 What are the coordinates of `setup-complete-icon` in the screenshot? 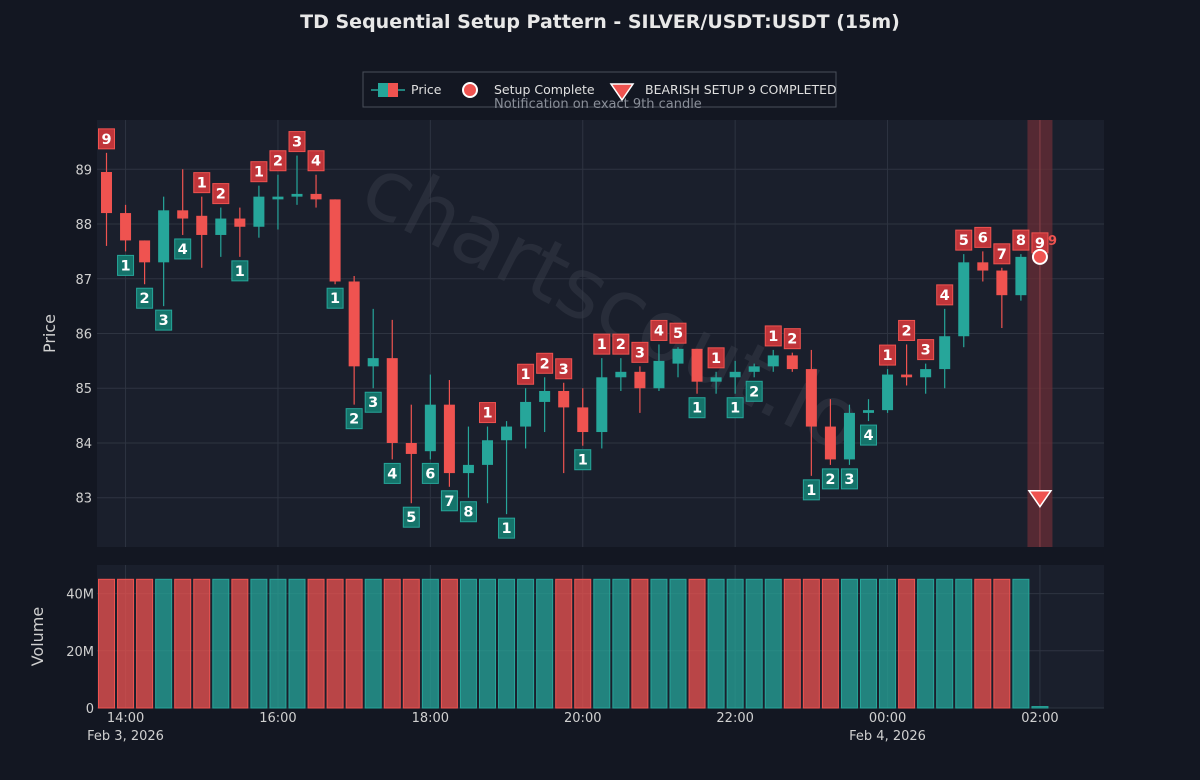 It's located at (470, 90).